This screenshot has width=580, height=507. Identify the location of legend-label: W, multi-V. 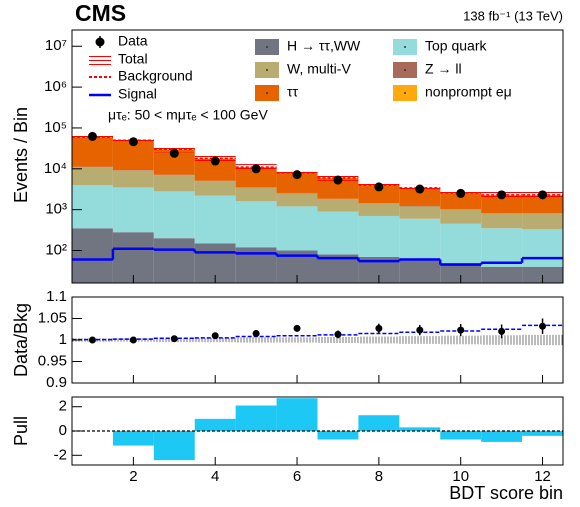
(319, 69).